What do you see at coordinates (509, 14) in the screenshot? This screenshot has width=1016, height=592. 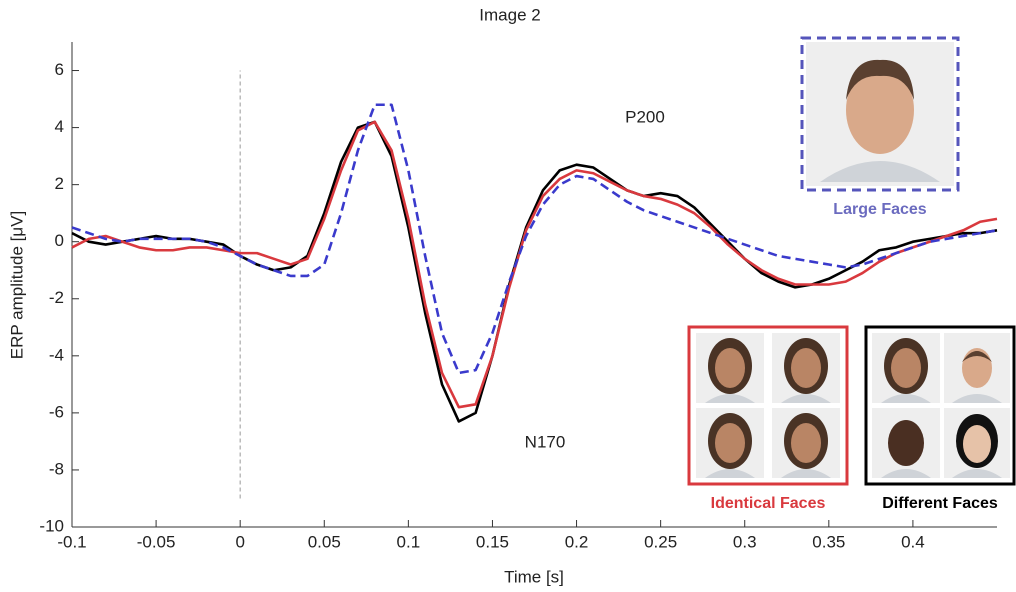 I see `chart-title: Image 2` at bounding box center [509, 14].